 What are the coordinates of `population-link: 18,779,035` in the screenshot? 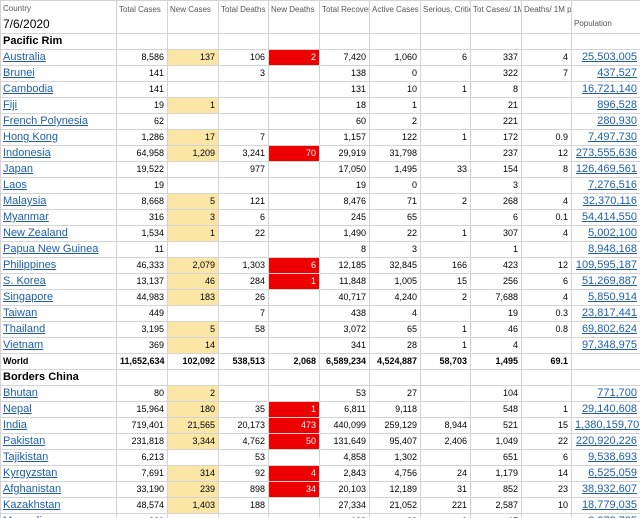 It's located at (609, 505).